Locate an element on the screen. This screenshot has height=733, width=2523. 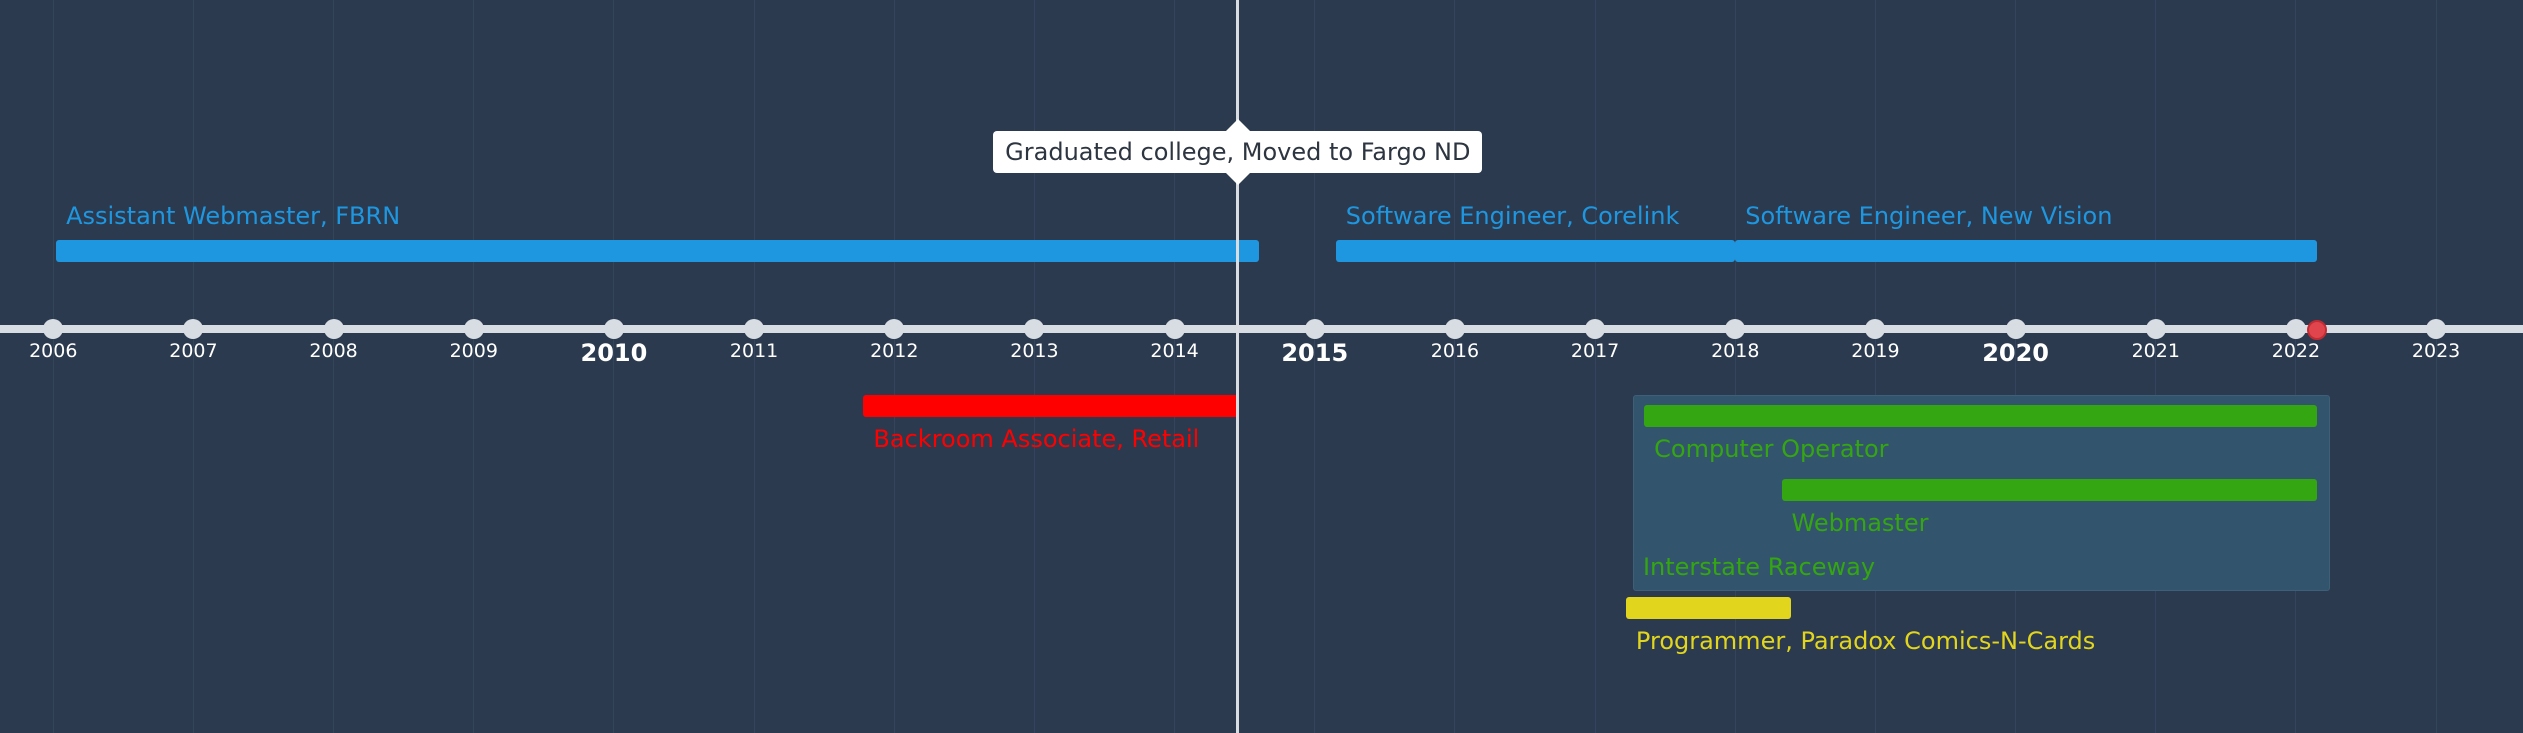
event-label: Assistant Webmaster, FBRN is located at coordinates (233, 216).